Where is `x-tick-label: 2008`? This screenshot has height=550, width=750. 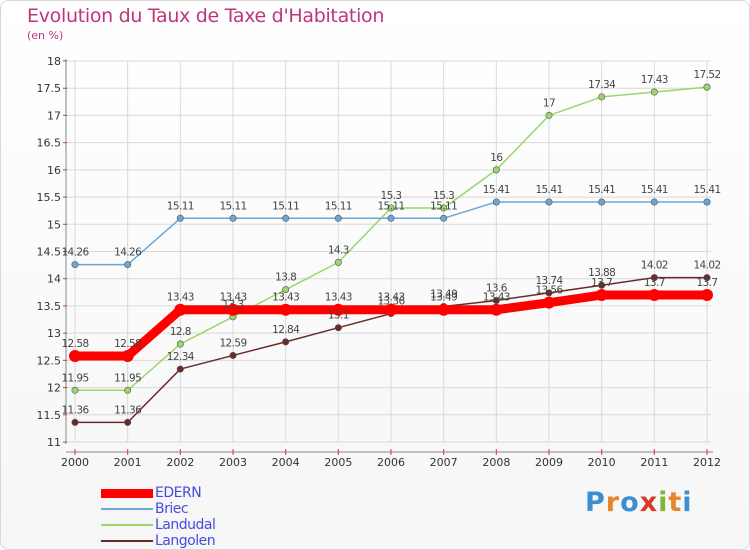
x-tick-label: 2008 is located at coordinates (496, 462).